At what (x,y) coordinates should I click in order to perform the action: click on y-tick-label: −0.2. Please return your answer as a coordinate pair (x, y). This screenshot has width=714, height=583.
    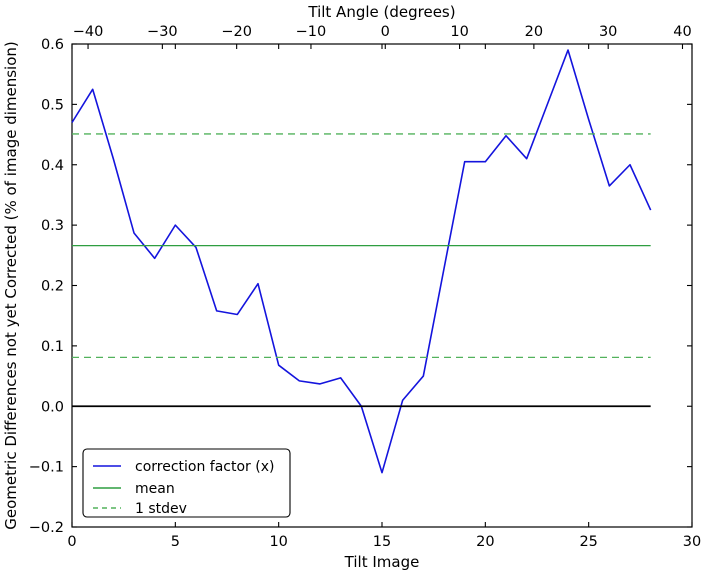
    Looking at the image, I should click on (46, 528).